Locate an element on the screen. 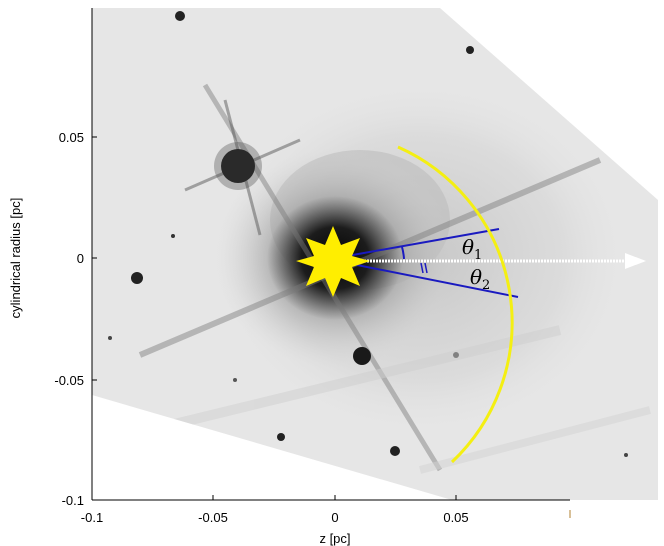 Image resolution: width=664 pixels, height=546 pixels. y-tick-label: -0.1 is located at coordinates (73, 500).